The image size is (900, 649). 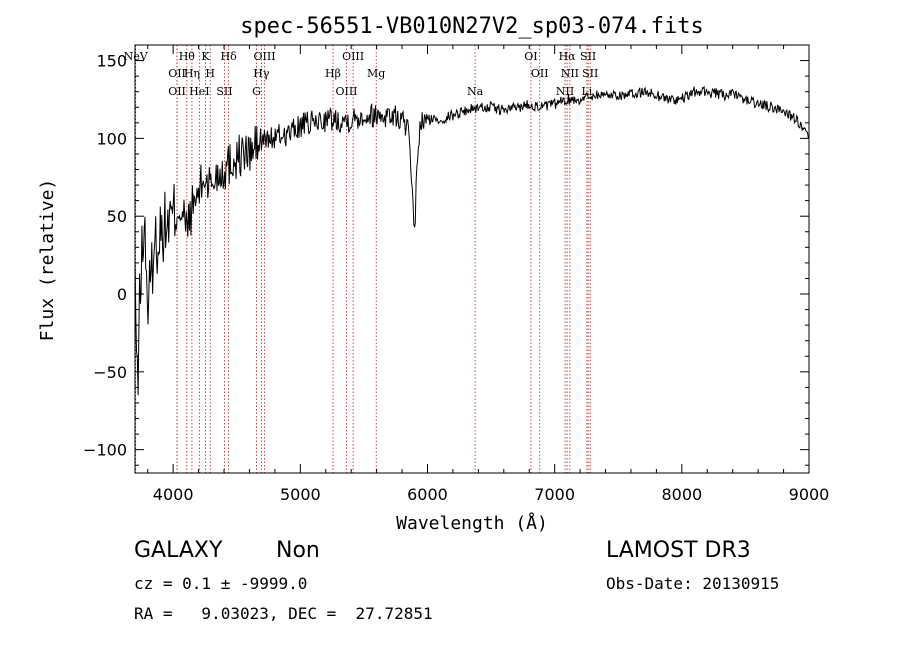 I want to click on line-marker-label: G, so click(x=256, y=91).